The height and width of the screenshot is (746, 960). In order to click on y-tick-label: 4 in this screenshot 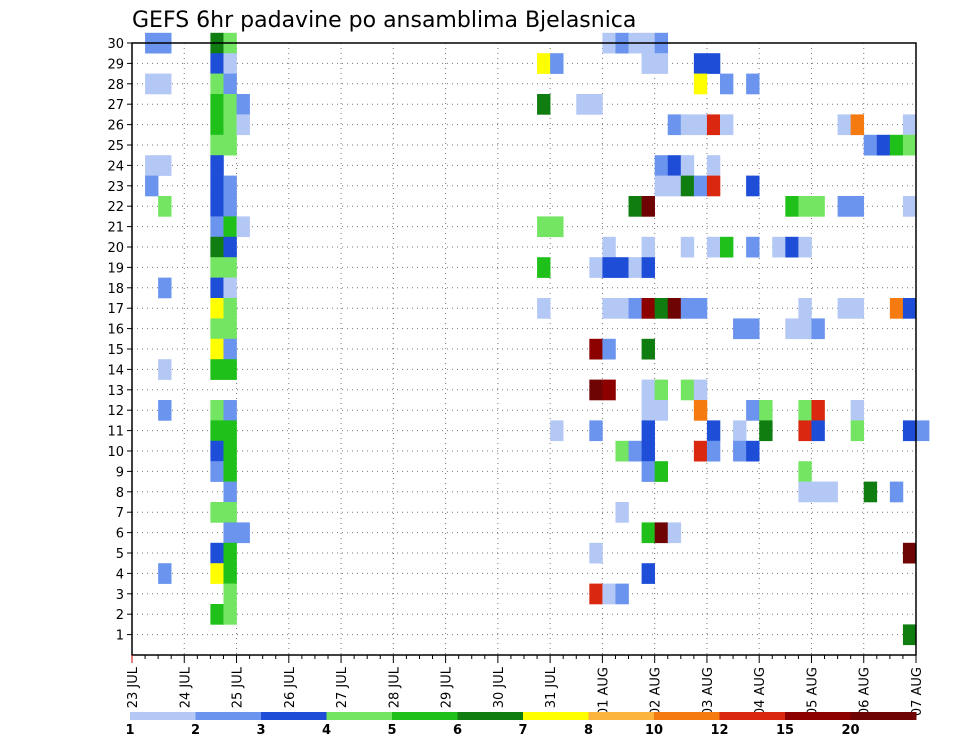, I will do `click(120, 574)`.